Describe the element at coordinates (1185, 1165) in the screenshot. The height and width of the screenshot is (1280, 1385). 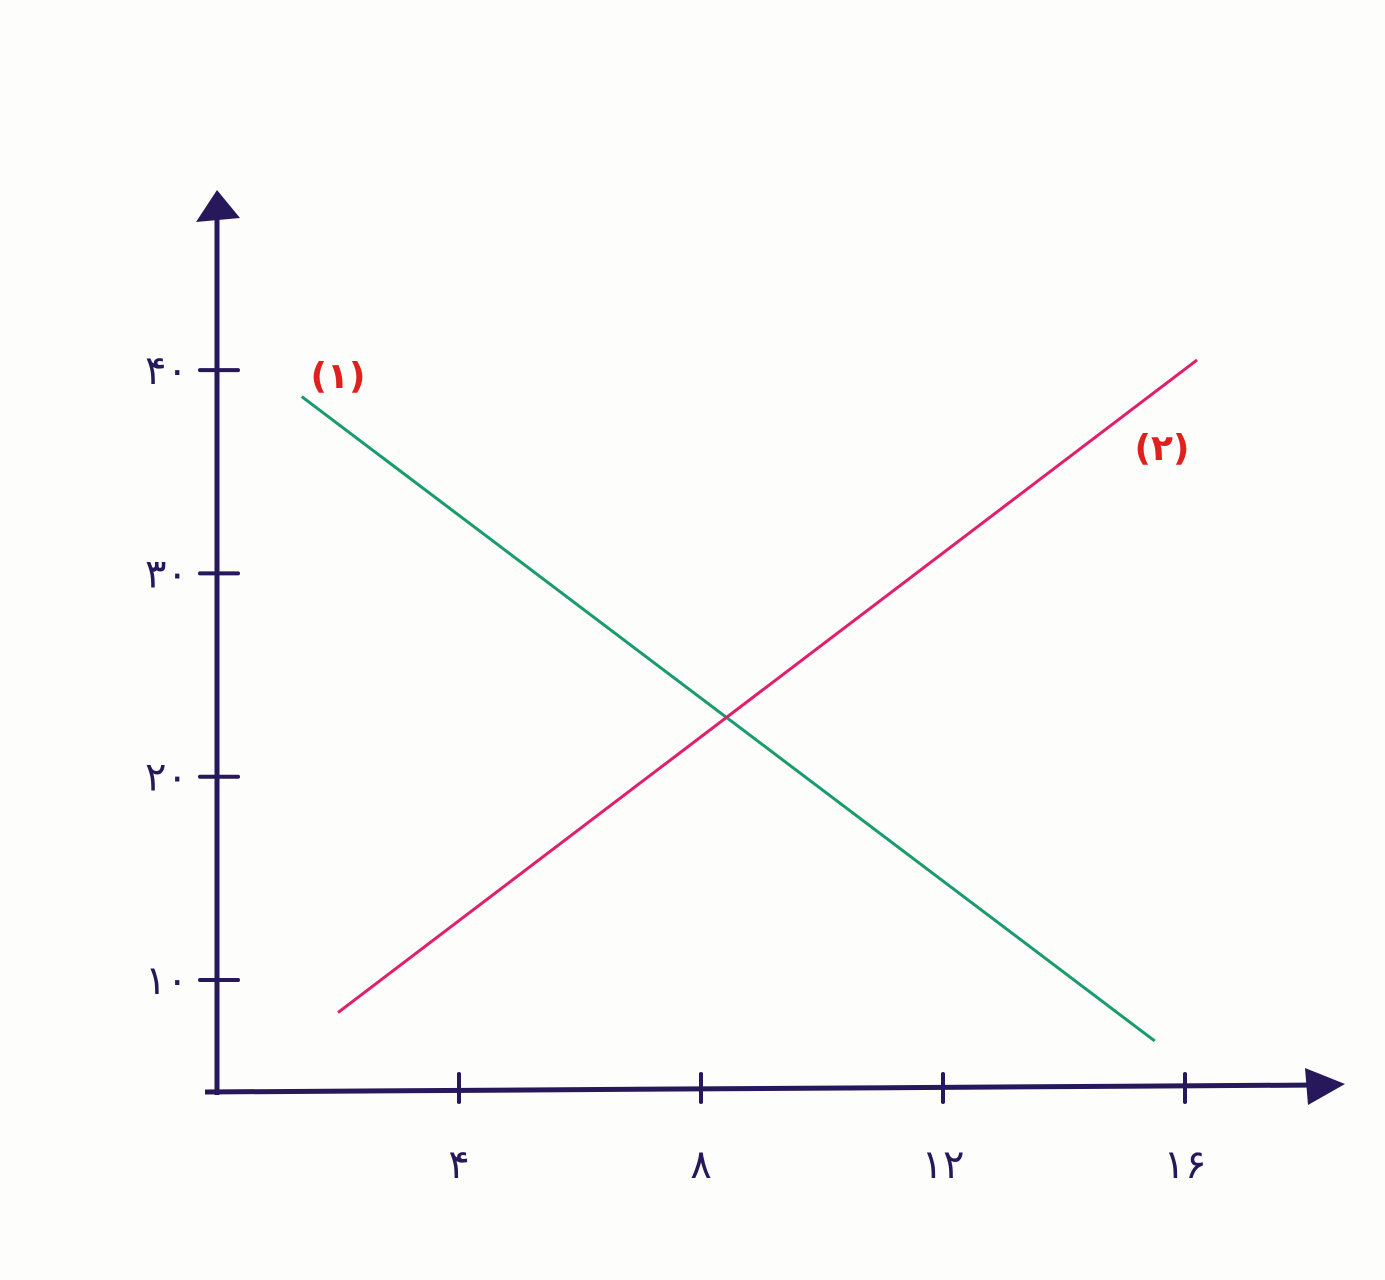
I see `x-tick-label: ۱۶` at that location.